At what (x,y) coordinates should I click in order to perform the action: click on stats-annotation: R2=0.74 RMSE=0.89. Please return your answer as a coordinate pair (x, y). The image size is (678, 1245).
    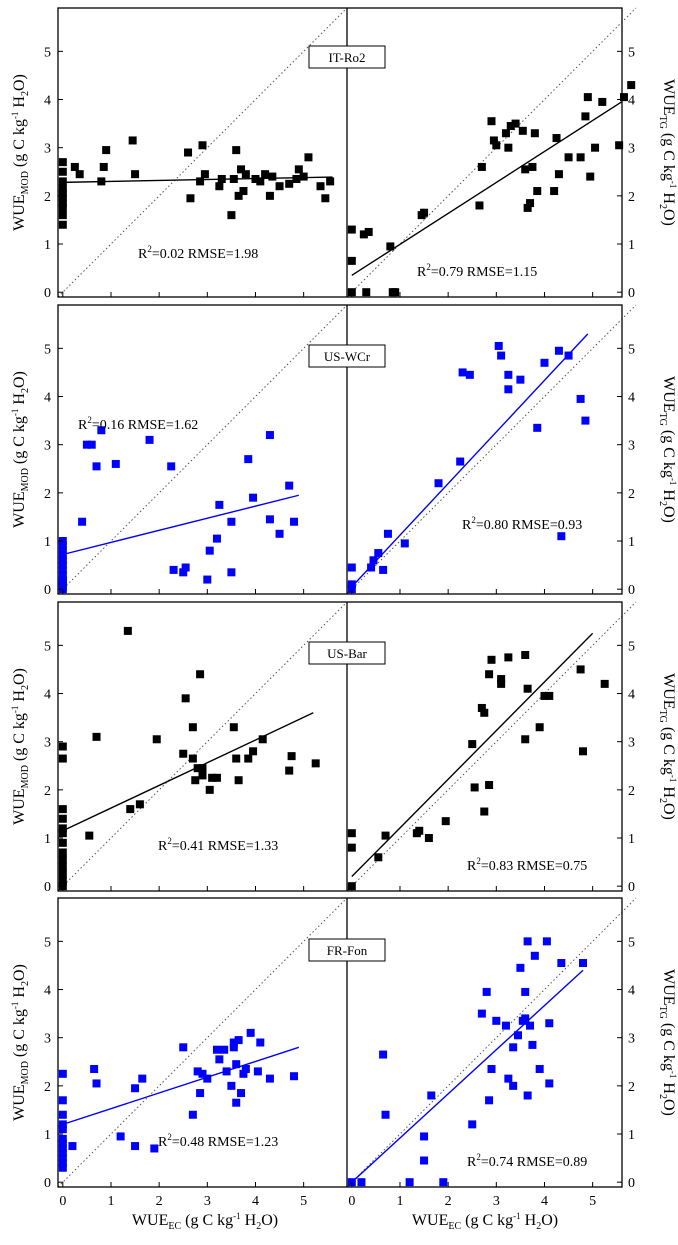
    Looking at the image, I should click on (527, 1161).